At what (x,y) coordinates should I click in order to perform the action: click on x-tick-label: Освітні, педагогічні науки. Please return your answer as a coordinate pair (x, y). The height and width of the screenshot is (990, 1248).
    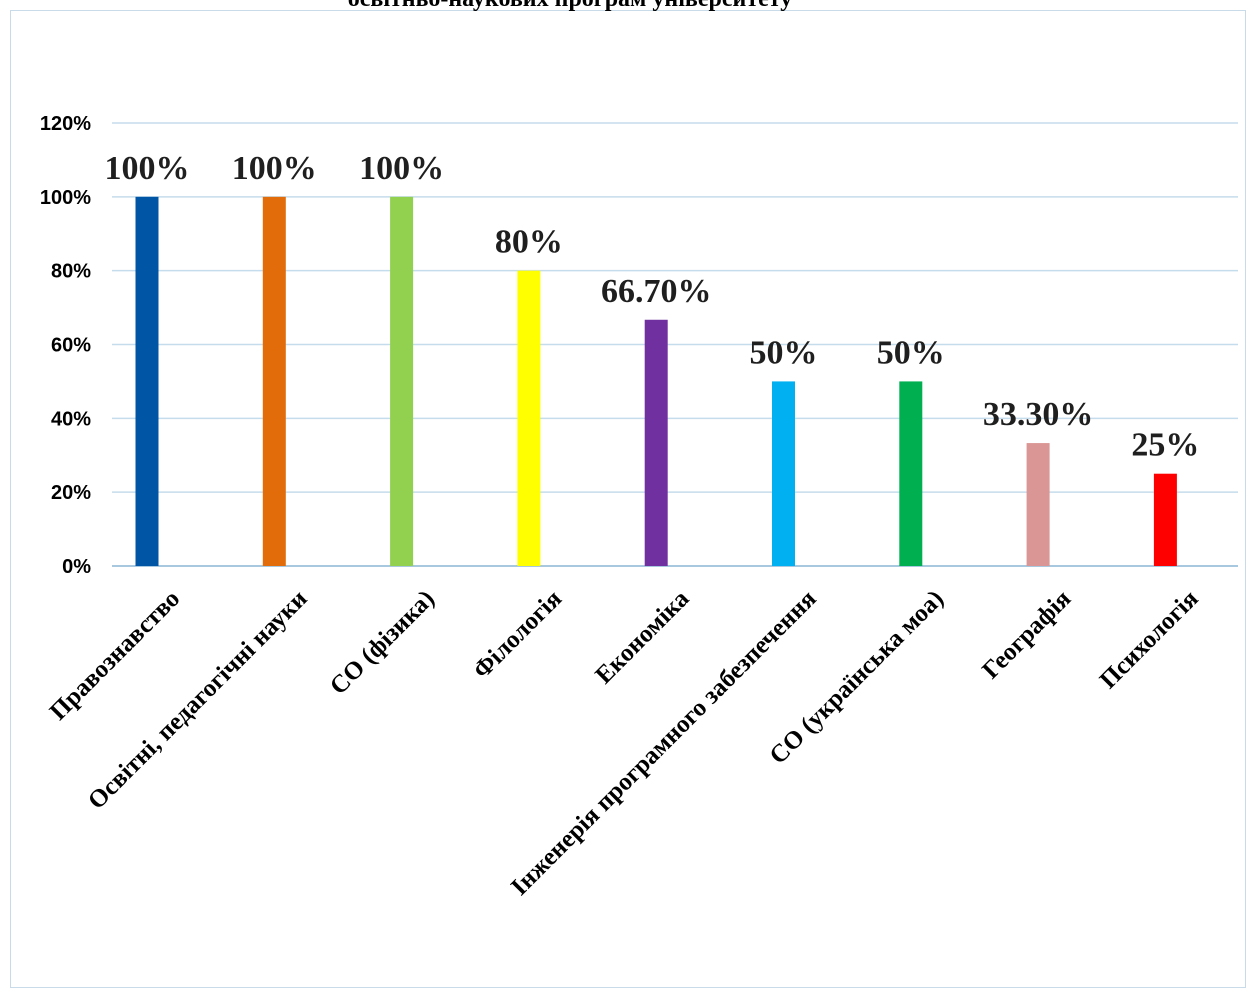
    Looking at the image, I should click on (198, 700).